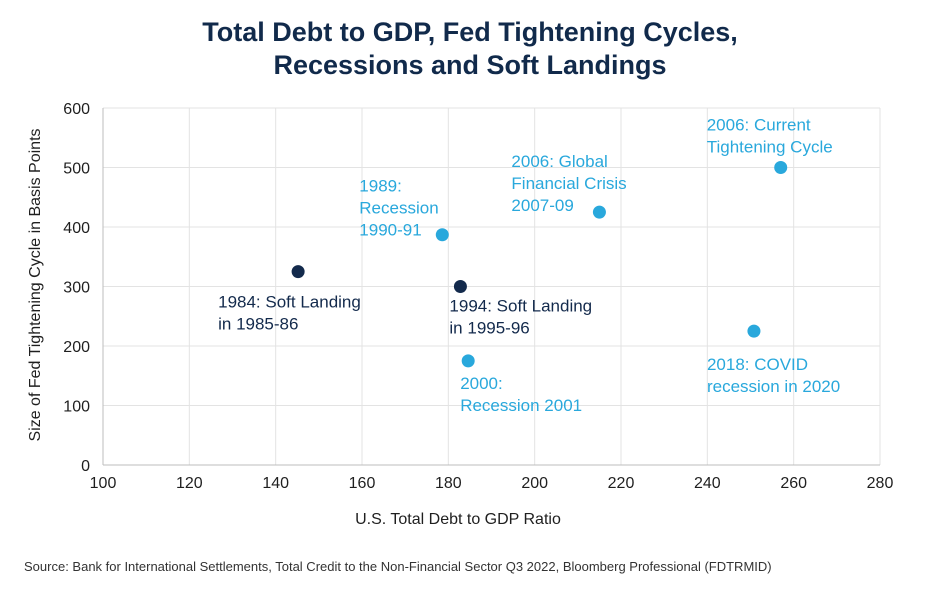 The width and height of the screenshot is (940, 600). I want to click on point-annotation-line: in 1995-96, so click(489, 328).